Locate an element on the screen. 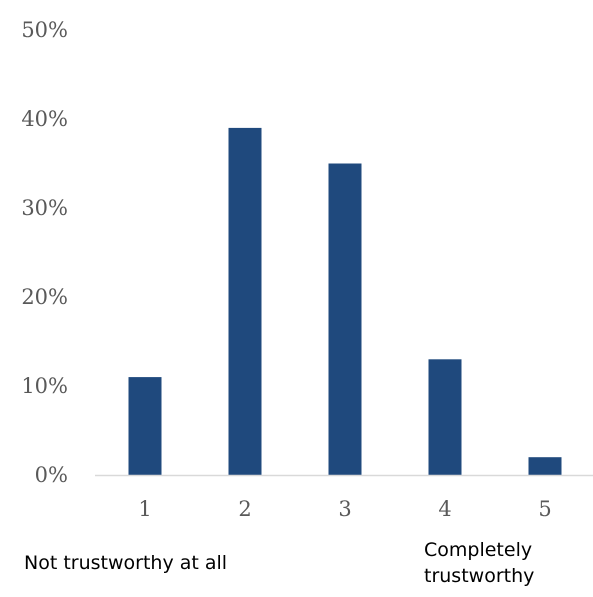 This screenshot has height=597, width=593. scale-high-annotation: Completely trustworthy is located at coordinates (504, 563).